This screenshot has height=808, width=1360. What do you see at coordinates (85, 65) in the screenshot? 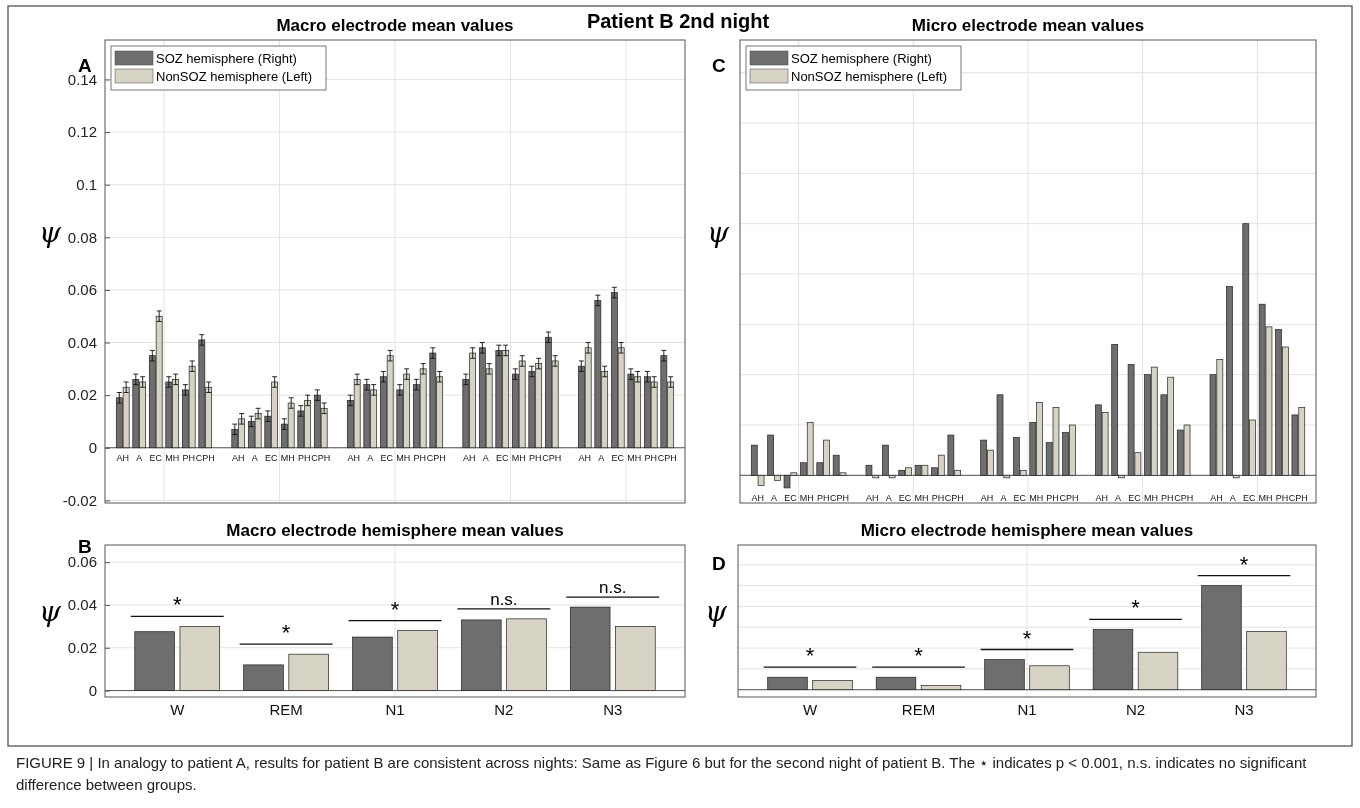
I see `text: A` at bounding box center [85, 65].